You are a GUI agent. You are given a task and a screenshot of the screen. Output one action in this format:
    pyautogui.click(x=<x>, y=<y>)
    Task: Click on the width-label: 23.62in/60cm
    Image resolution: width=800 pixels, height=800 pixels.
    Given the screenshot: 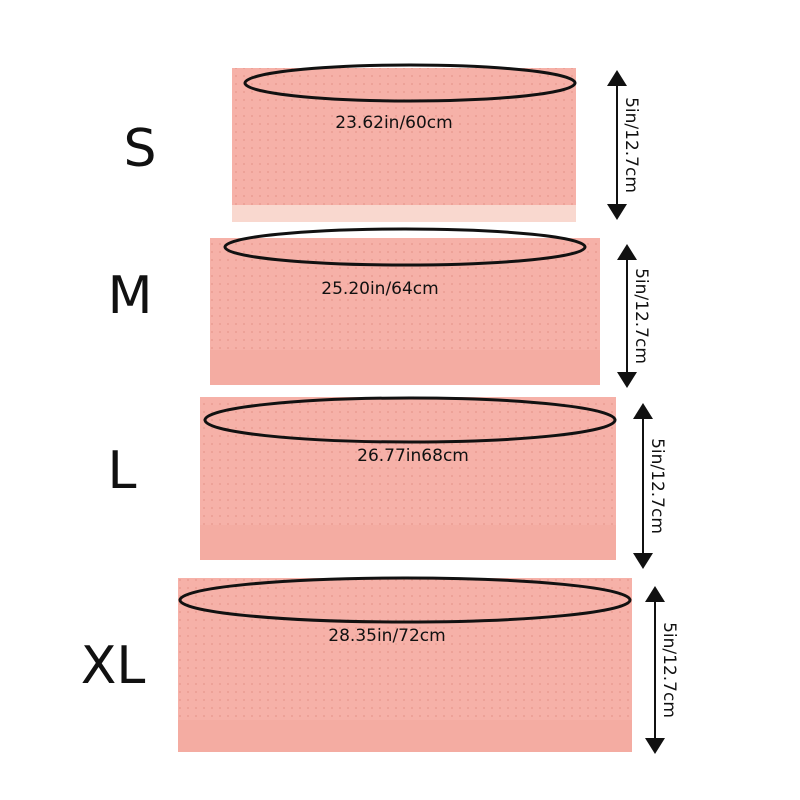 What is the action you would take?
    pyautogui.click(x=393, y=123)
    